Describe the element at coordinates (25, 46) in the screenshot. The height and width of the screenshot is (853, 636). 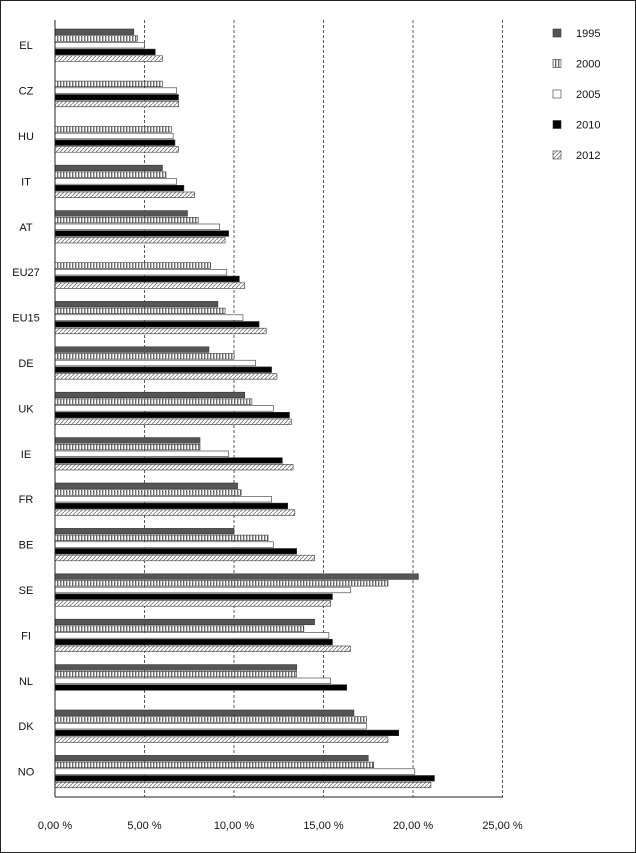
I see `category-label: EL` at that location.